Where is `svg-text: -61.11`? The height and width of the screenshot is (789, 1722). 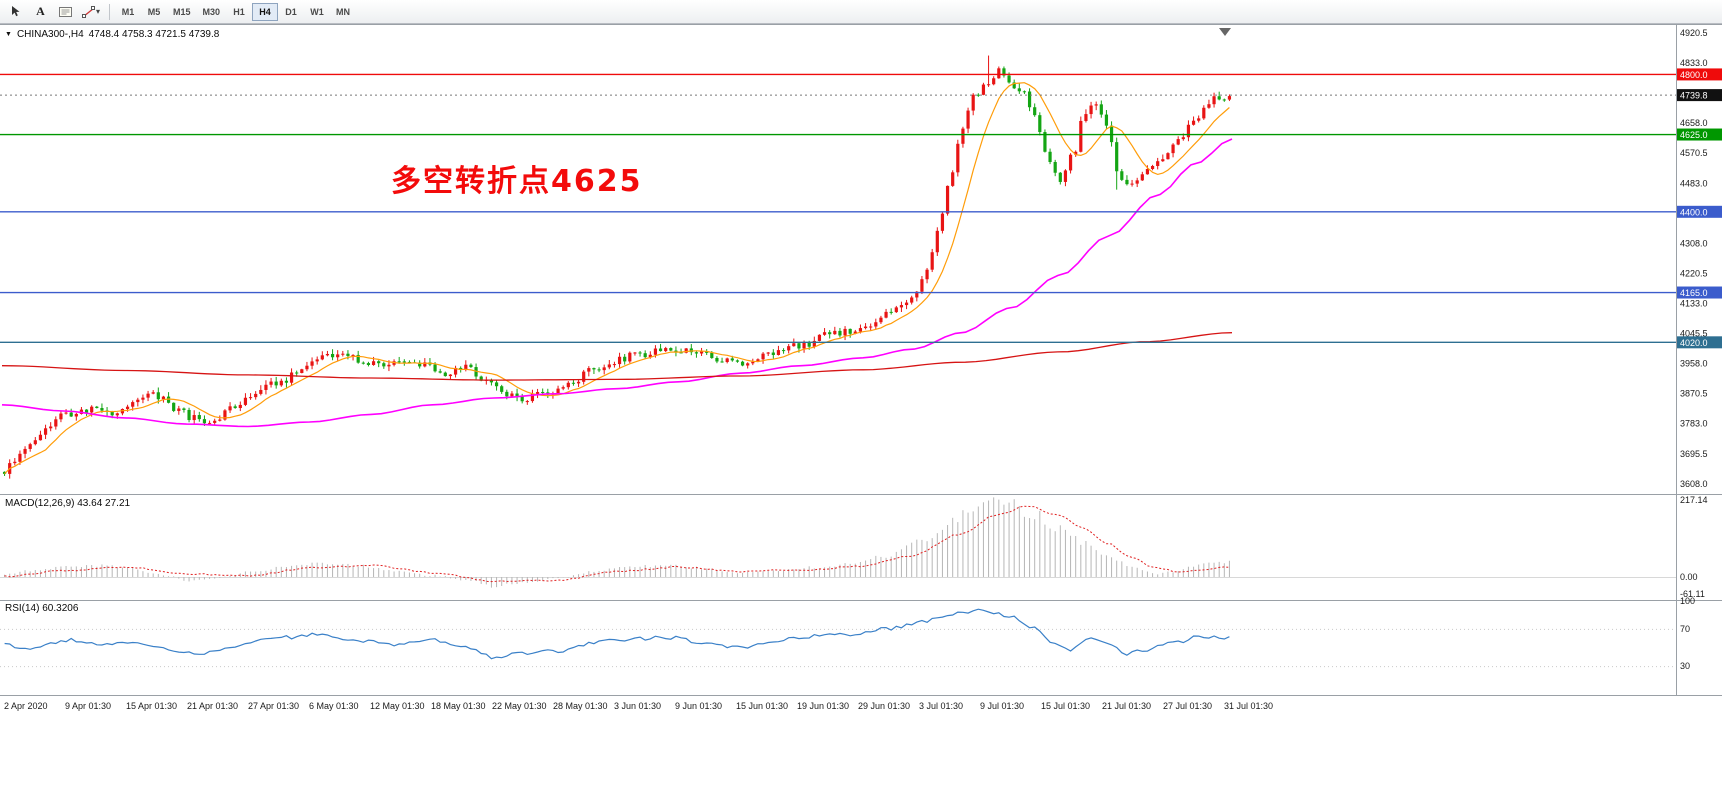
svg-text: -61.11 is located at coordinates (1692, 594).